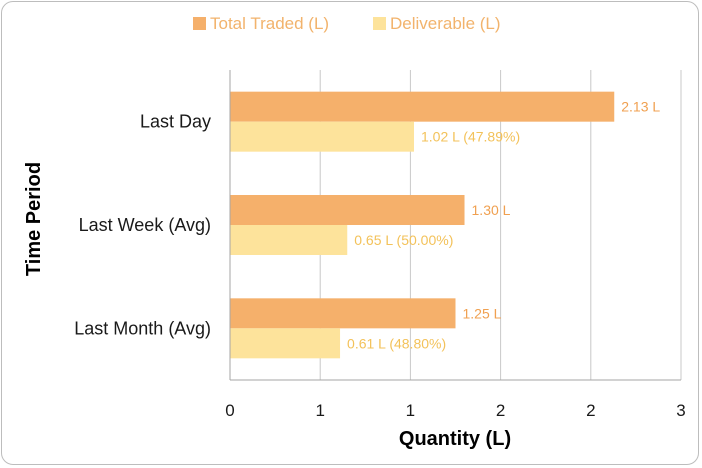 The width and height of the screenshot is (702, 468). Describe the element at coordinates (142, 328) in the screenshot. I see `category-label-2: Last Month (Avg)` at that location.